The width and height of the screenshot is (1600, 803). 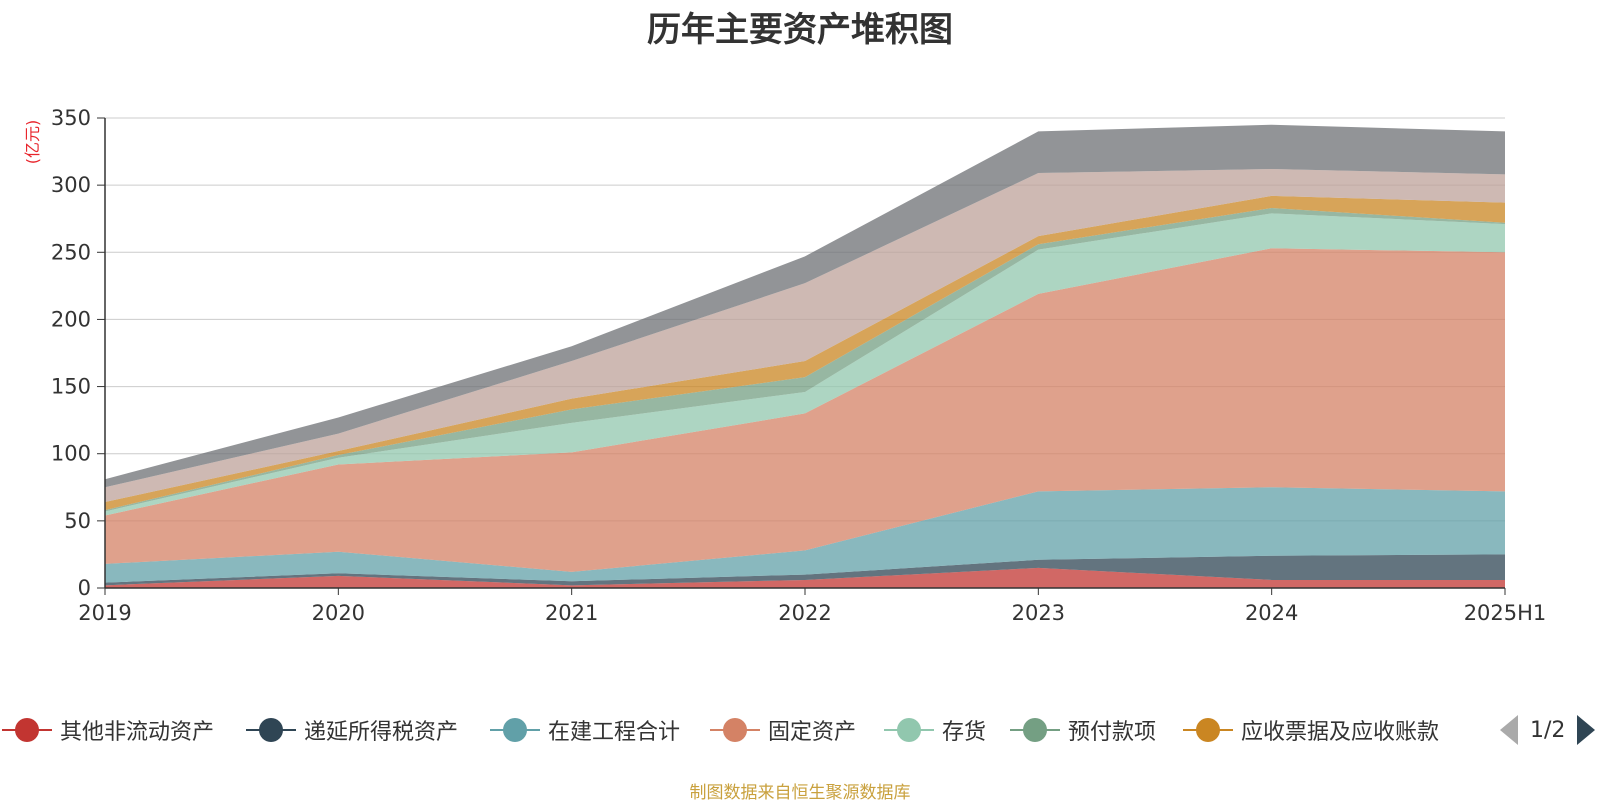 I want to click on y-tick-label: 100, so click(x=71, y=454).